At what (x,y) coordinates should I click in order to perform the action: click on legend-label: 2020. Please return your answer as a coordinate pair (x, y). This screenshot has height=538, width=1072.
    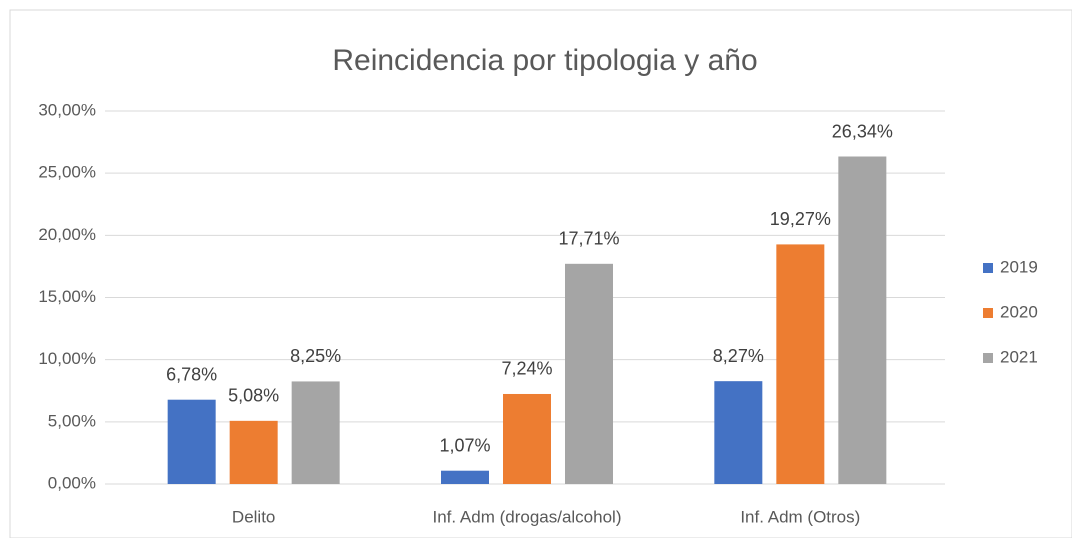
    Looking at the image, I should click on (1019, 311).